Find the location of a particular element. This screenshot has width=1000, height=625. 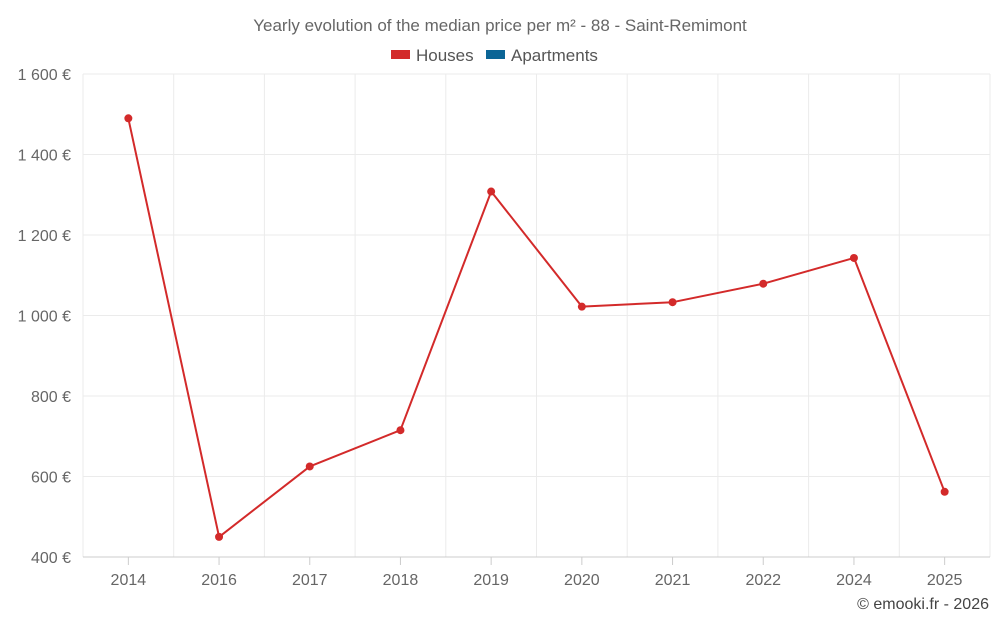

y-tick-label: 1 000 € is located at coordinates (44, 317).